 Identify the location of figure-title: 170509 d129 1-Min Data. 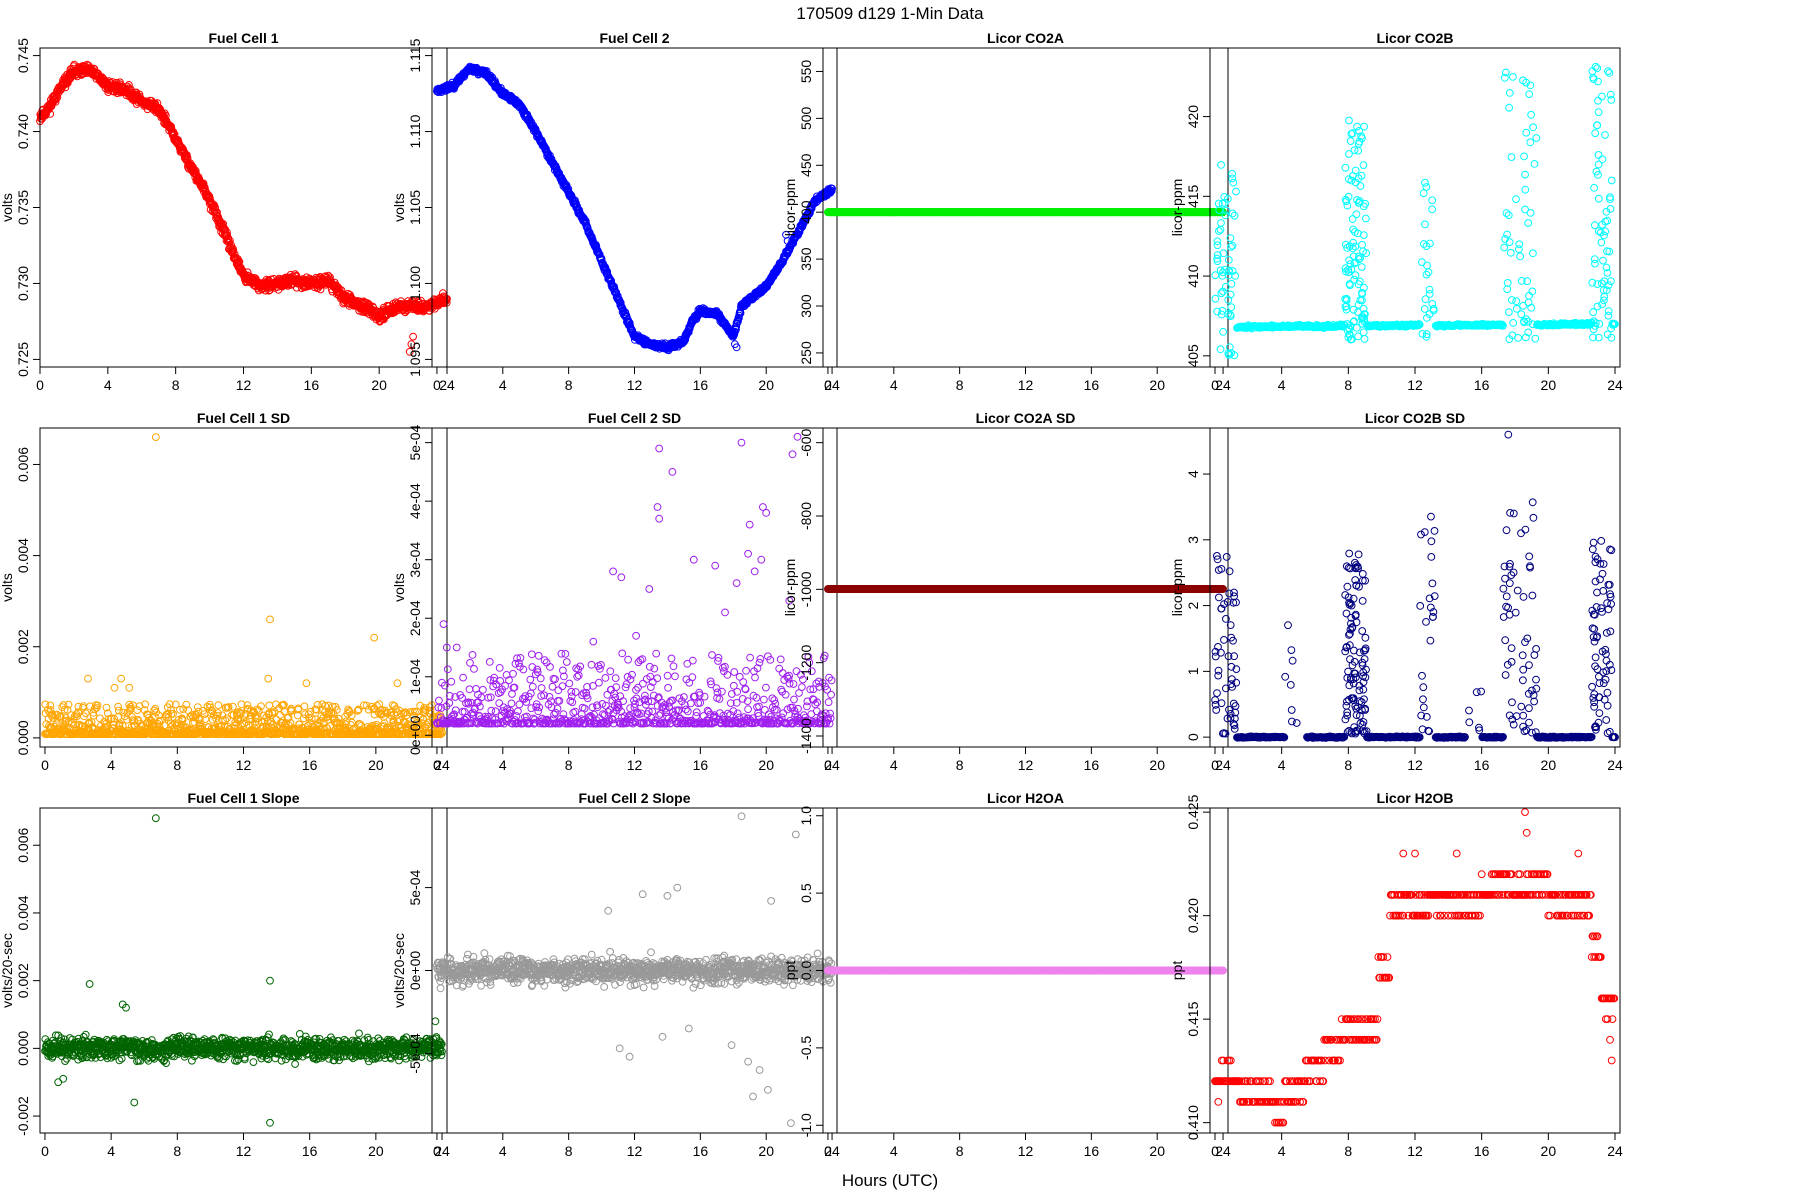
(890, 13).